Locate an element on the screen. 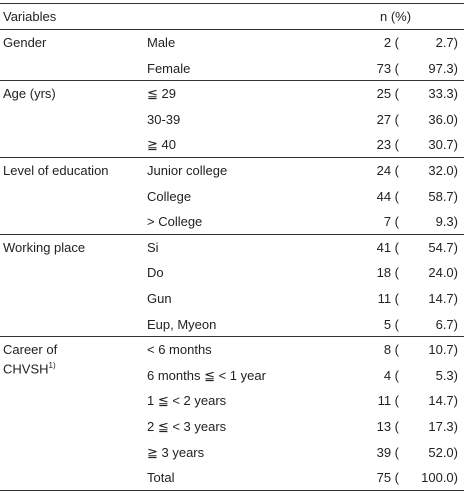  footnote-mark: 1) is located at coordinates (52, 366).